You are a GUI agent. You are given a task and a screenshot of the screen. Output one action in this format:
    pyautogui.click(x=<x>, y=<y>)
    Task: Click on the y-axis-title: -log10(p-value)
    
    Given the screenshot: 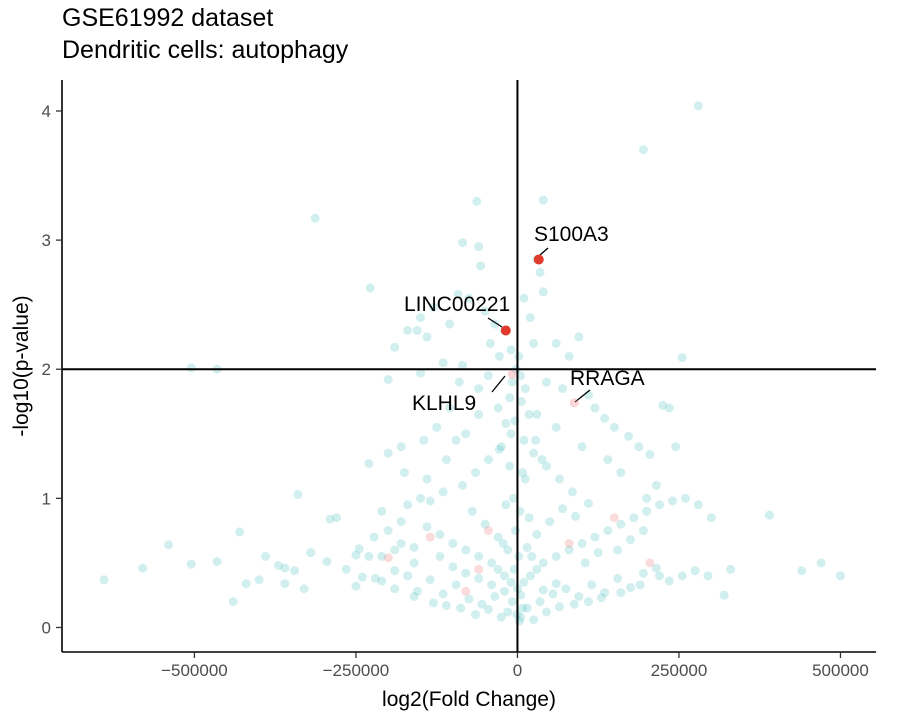 What is the action you would take?
    pyautogui.click(x=21, y=365)
    